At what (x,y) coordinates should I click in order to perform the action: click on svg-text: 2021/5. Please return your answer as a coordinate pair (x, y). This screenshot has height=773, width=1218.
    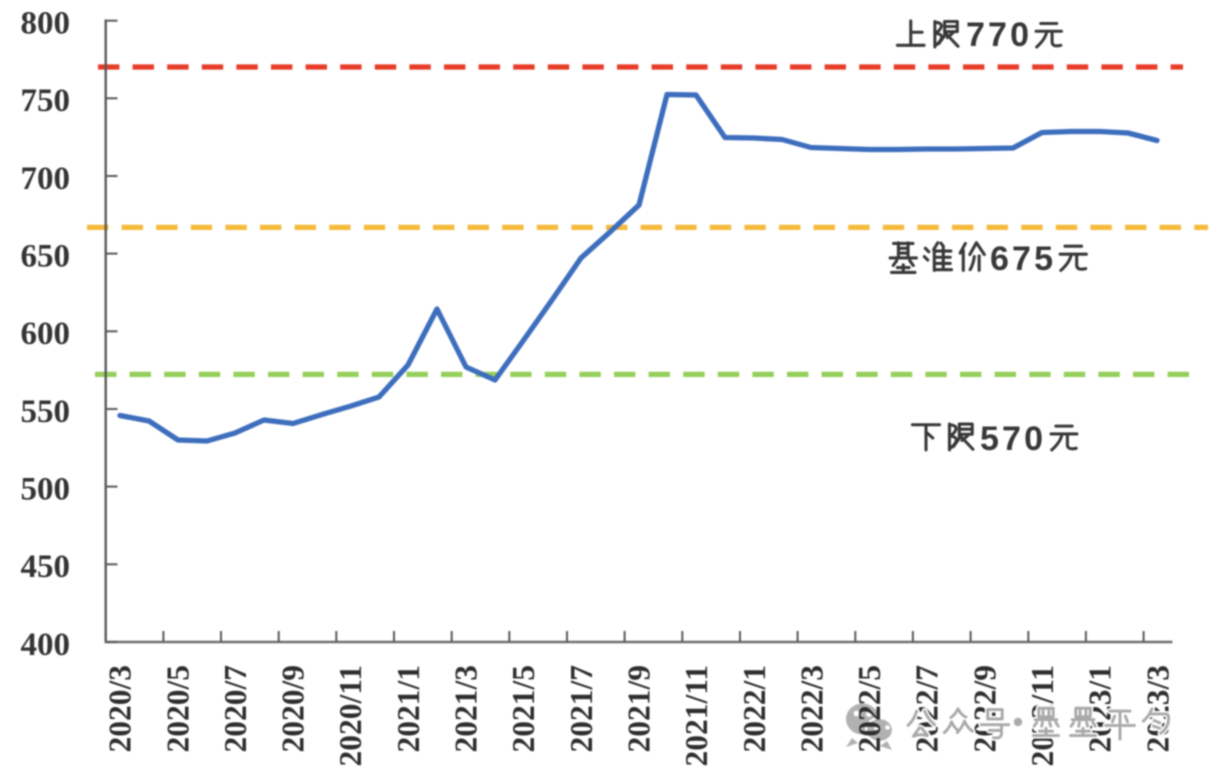
    Looking at the image, I should click on (523, 709).